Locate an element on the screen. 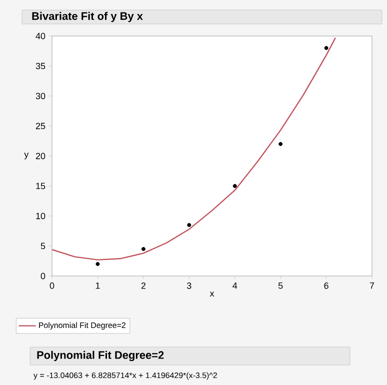 The height and width of the screenshot is (385, 387). y-tick-label: 5 is located at coordinates (43, 246).